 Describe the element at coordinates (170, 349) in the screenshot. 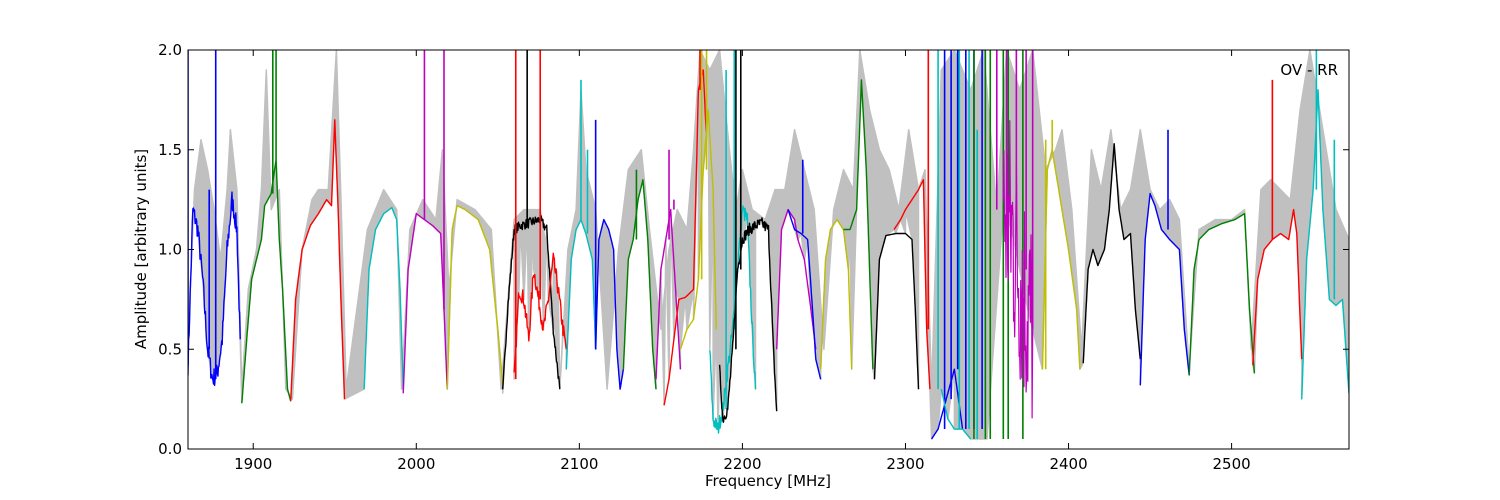

I see `y-tick-label: 0.5` at that location.